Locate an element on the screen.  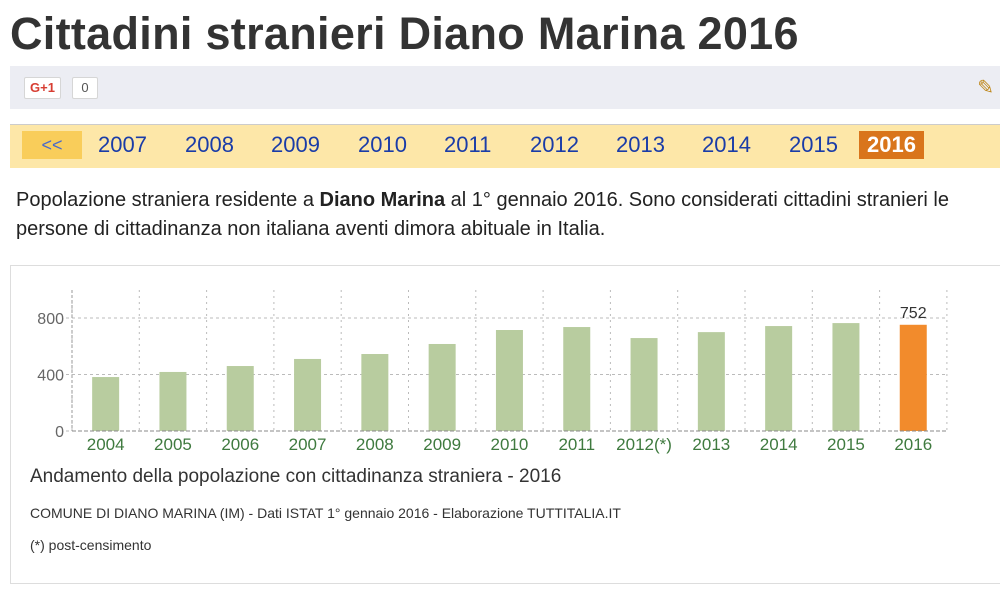
year-link: 2009 is located at coordinates (295, 144).